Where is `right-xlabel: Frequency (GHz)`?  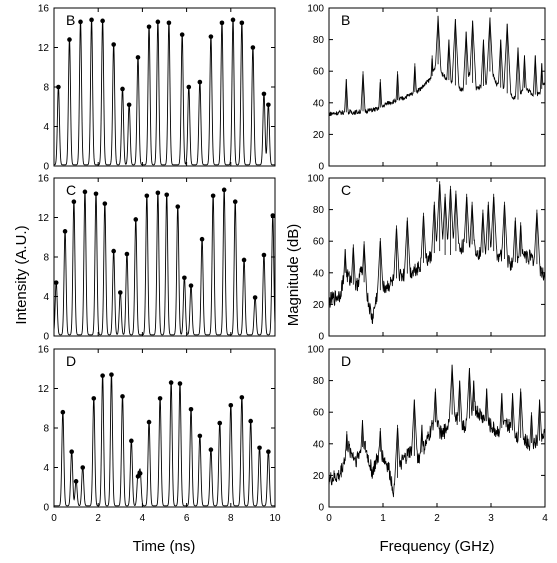
right-xlabel: Frequency (GHz) is located at coordinates (436, 546).